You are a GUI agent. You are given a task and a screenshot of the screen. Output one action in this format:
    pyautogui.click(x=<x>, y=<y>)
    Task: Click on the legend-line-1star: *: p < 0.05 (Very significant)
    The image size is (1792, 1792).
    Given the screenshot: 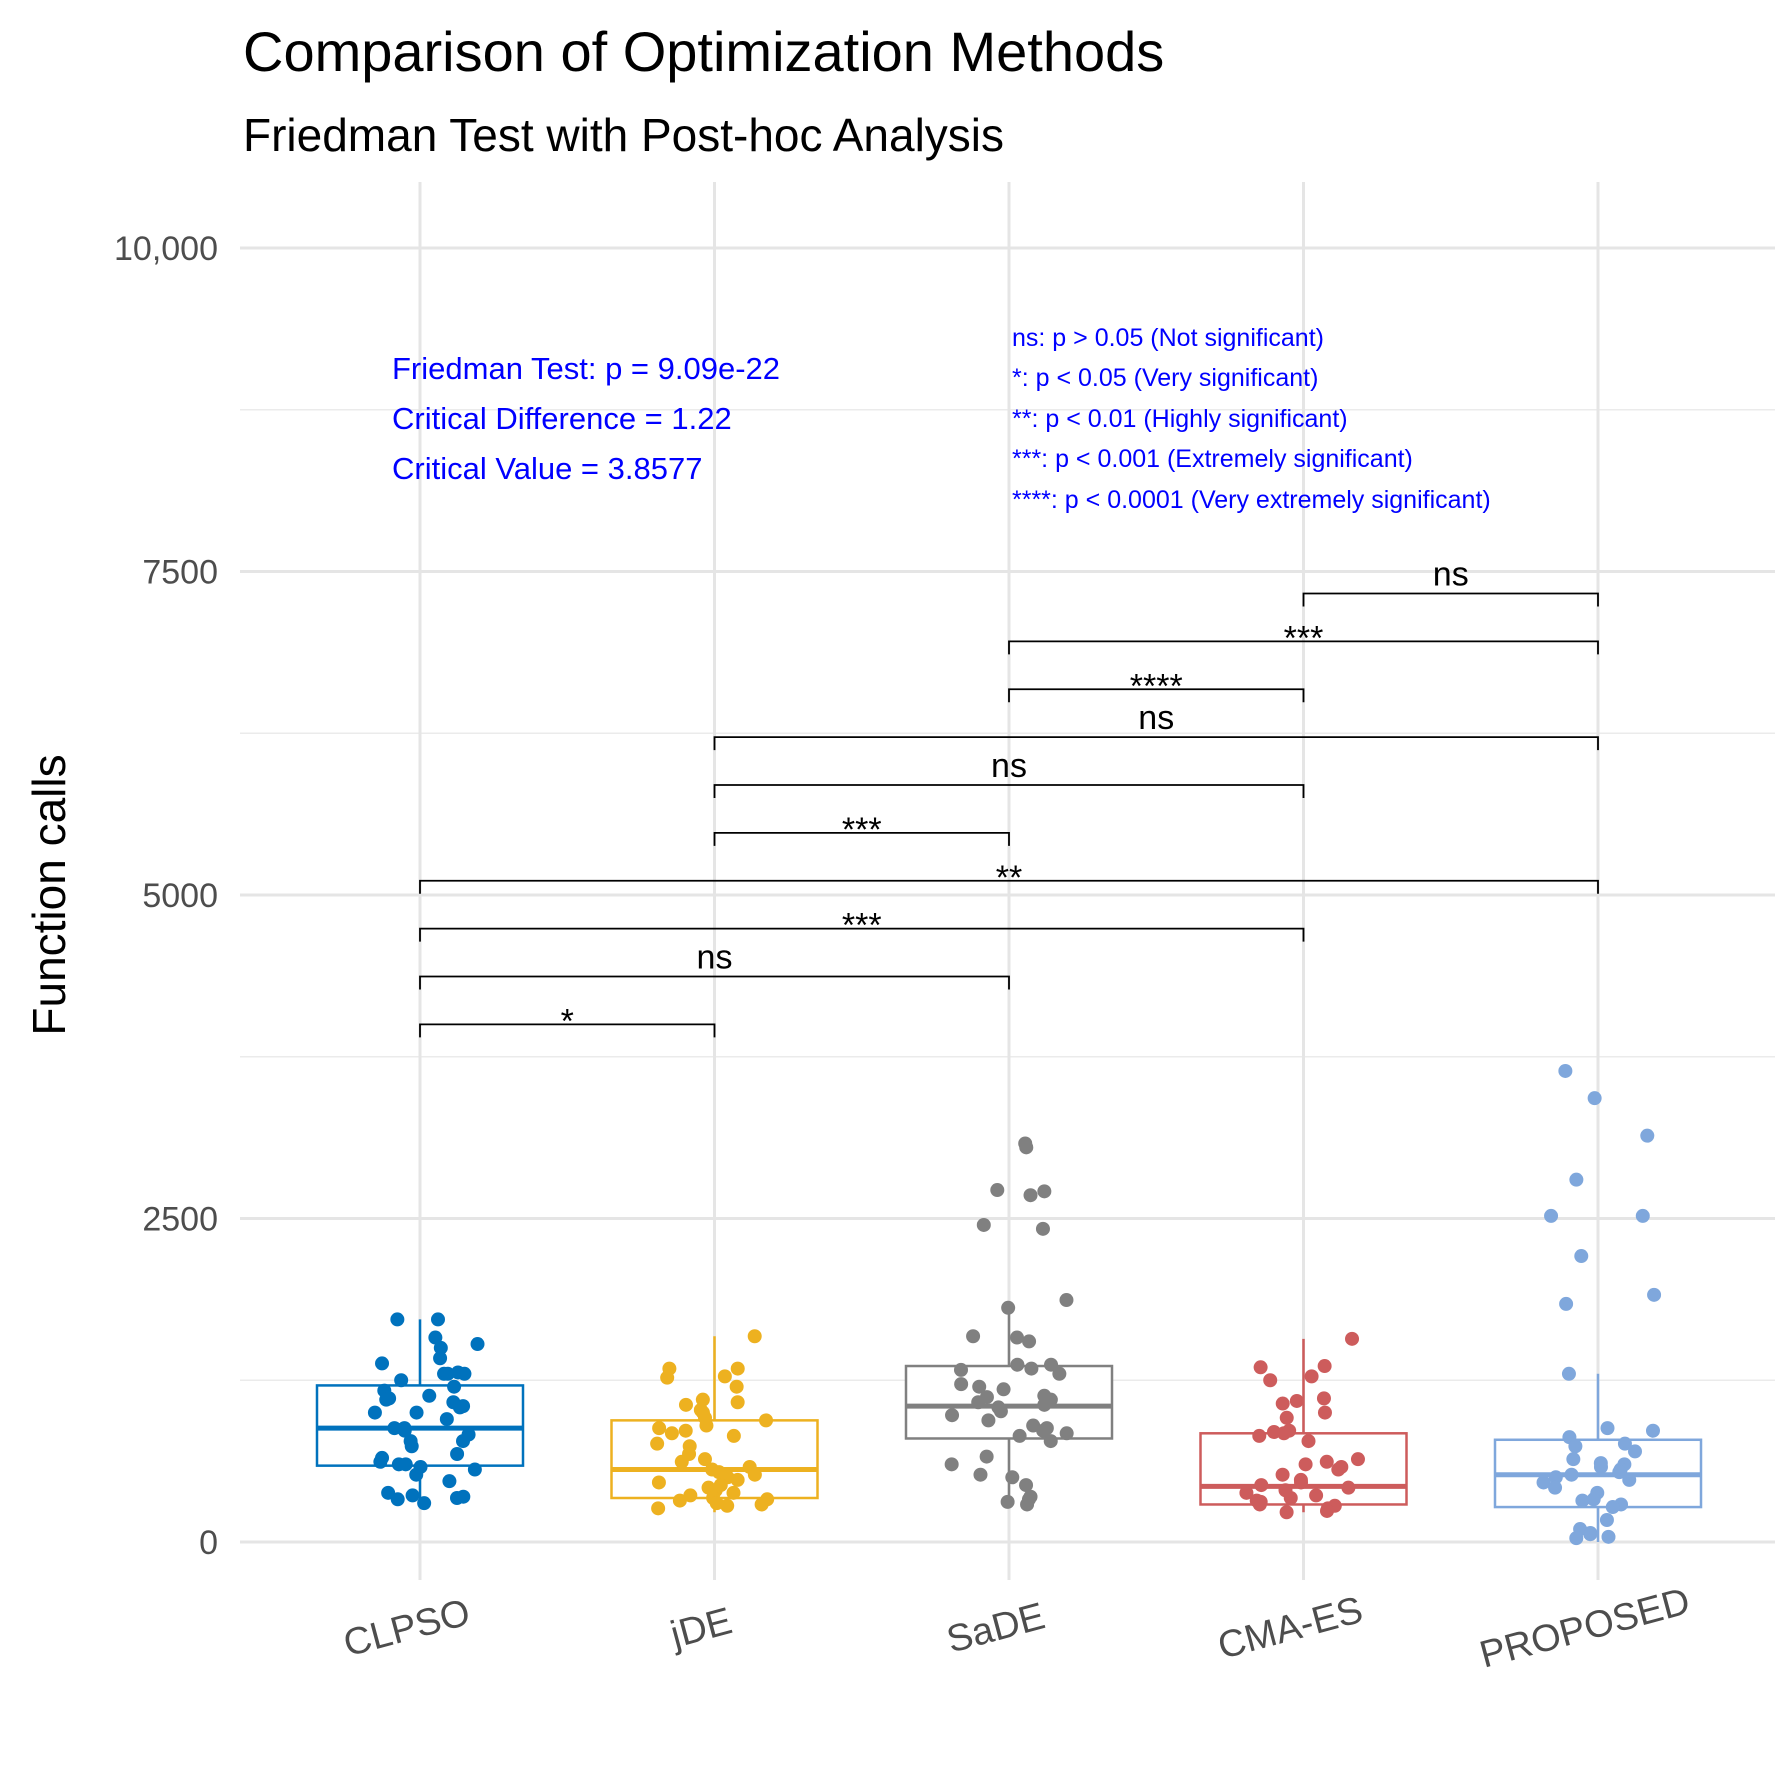 What is the action you would take?
    pyautogui.click(x=1165, y=378)
    